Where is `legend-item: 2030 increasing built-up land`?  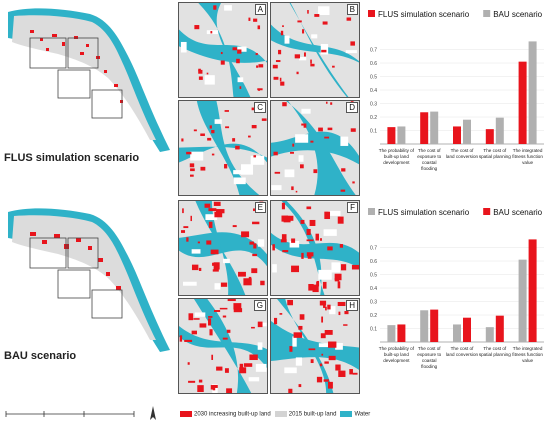
legend-item: 2030 increasing built-up land is located at coordinates (225, 414).